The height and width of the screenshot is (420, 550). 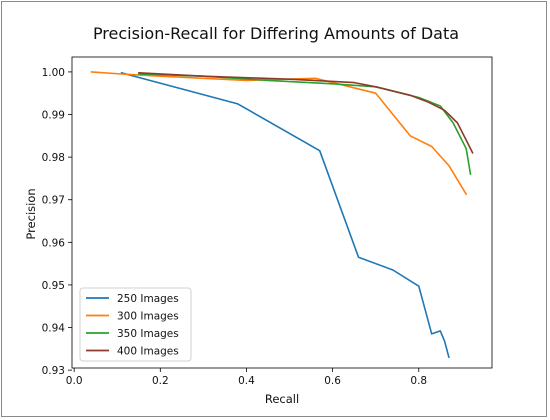 What do you see at coordinates (57, 222) in the screenshot?
I see `y-axis: 0.93 0.94 0.95 0.96 0.97 0.98 0.99 1.00` at bounding box center [57, 222].